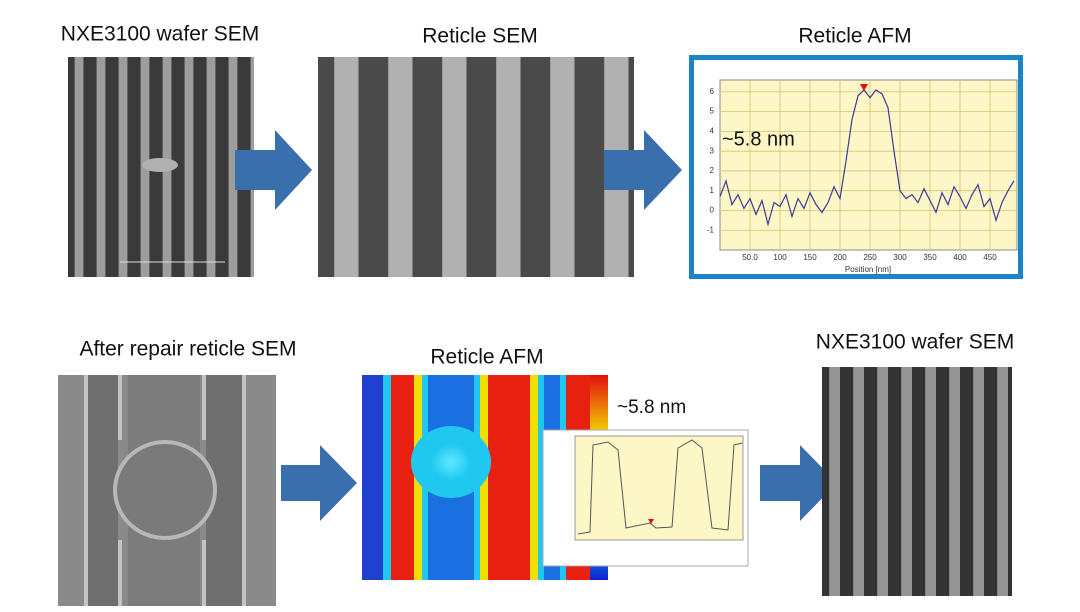 The width and height of the screenshot is (1080, 612). What do you see at coordinates (645, 498) in the screenshot?
I see `afm-inset-image` at bounding box center [645, 498].